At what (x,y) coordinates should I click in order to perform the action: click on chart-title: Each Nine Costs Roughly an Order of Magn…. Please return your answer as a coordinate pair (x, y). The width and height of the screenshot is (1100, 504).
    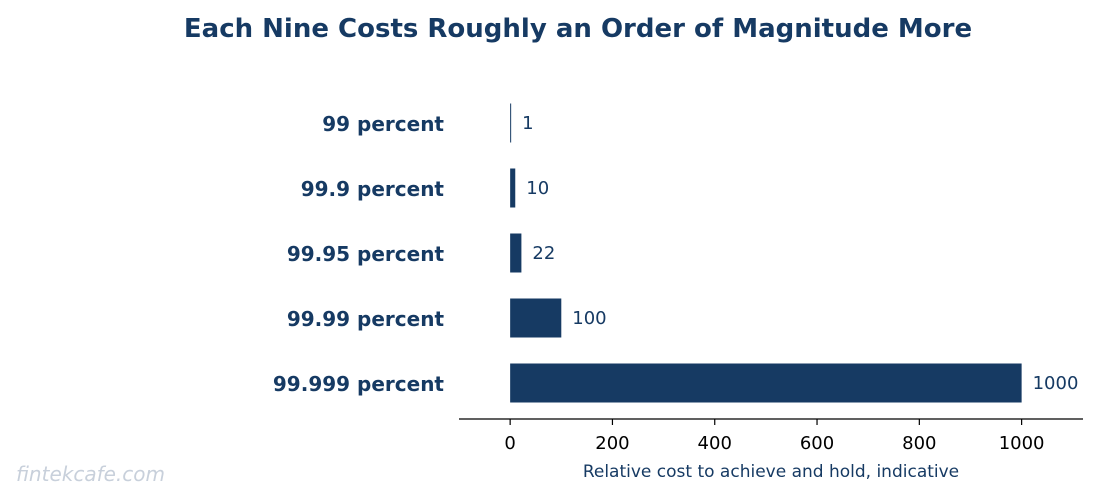
    Looking at the image, I should click on (578, 29).